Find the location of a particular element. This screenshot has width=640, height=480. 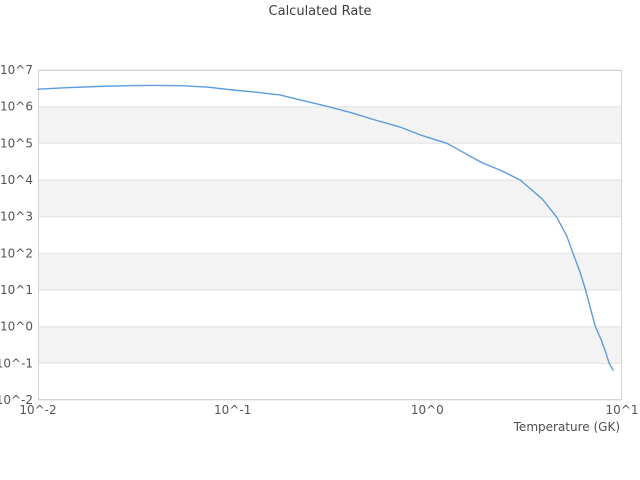

y-tick-label: 10^0 is located at coordinates (16, 327).